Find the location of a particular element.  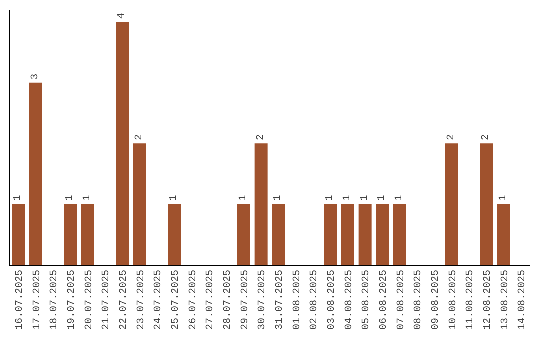

x-tick-label: 16.07.2025 is located at coordinates (20, 300).